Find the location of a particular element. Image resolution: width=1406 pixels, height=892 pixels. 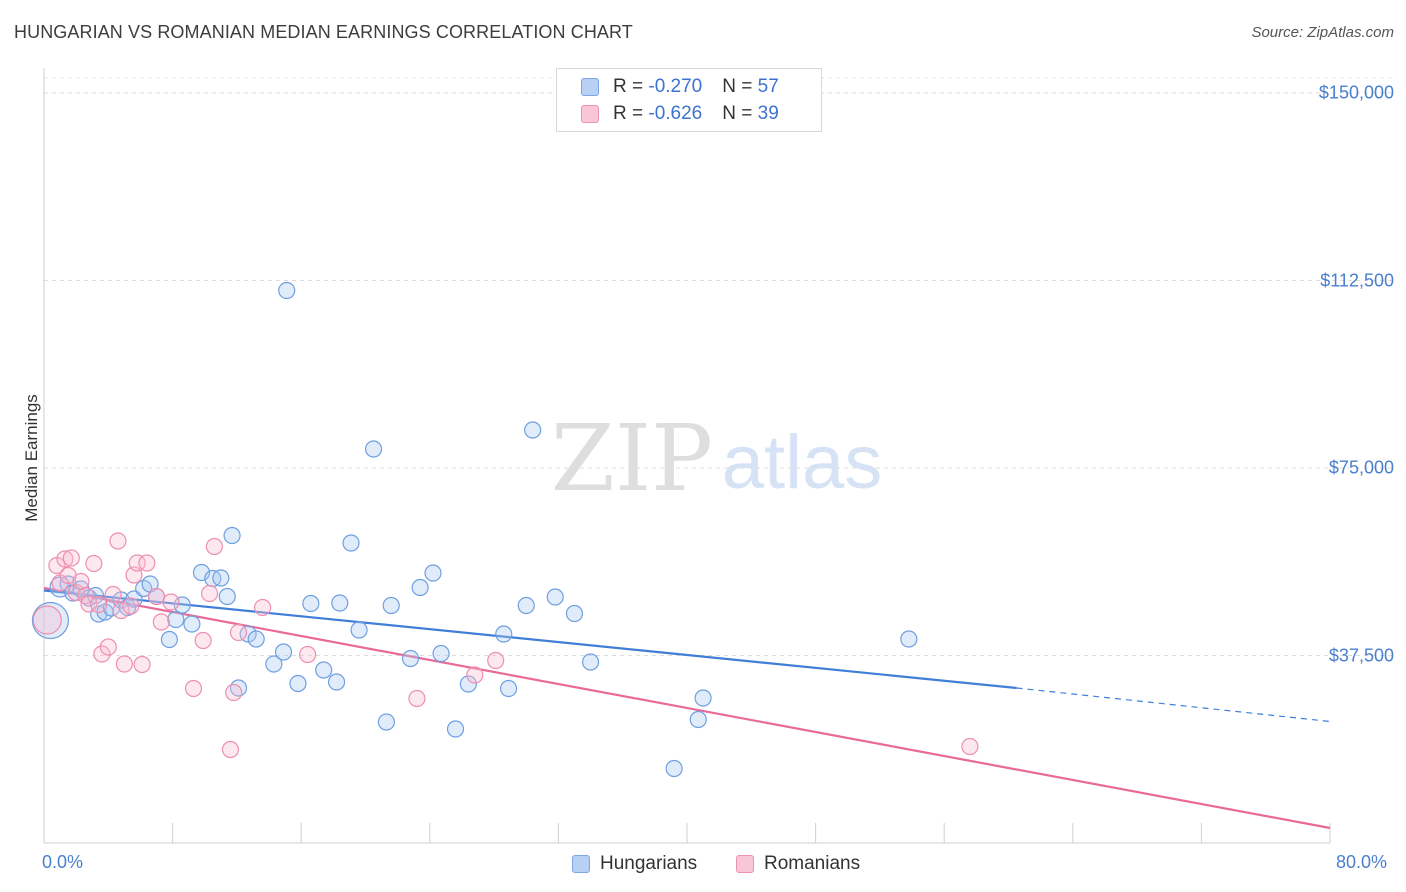

legend-row-hungarians: R = -0.270 N = 57 is located at coordinates (680, 87).